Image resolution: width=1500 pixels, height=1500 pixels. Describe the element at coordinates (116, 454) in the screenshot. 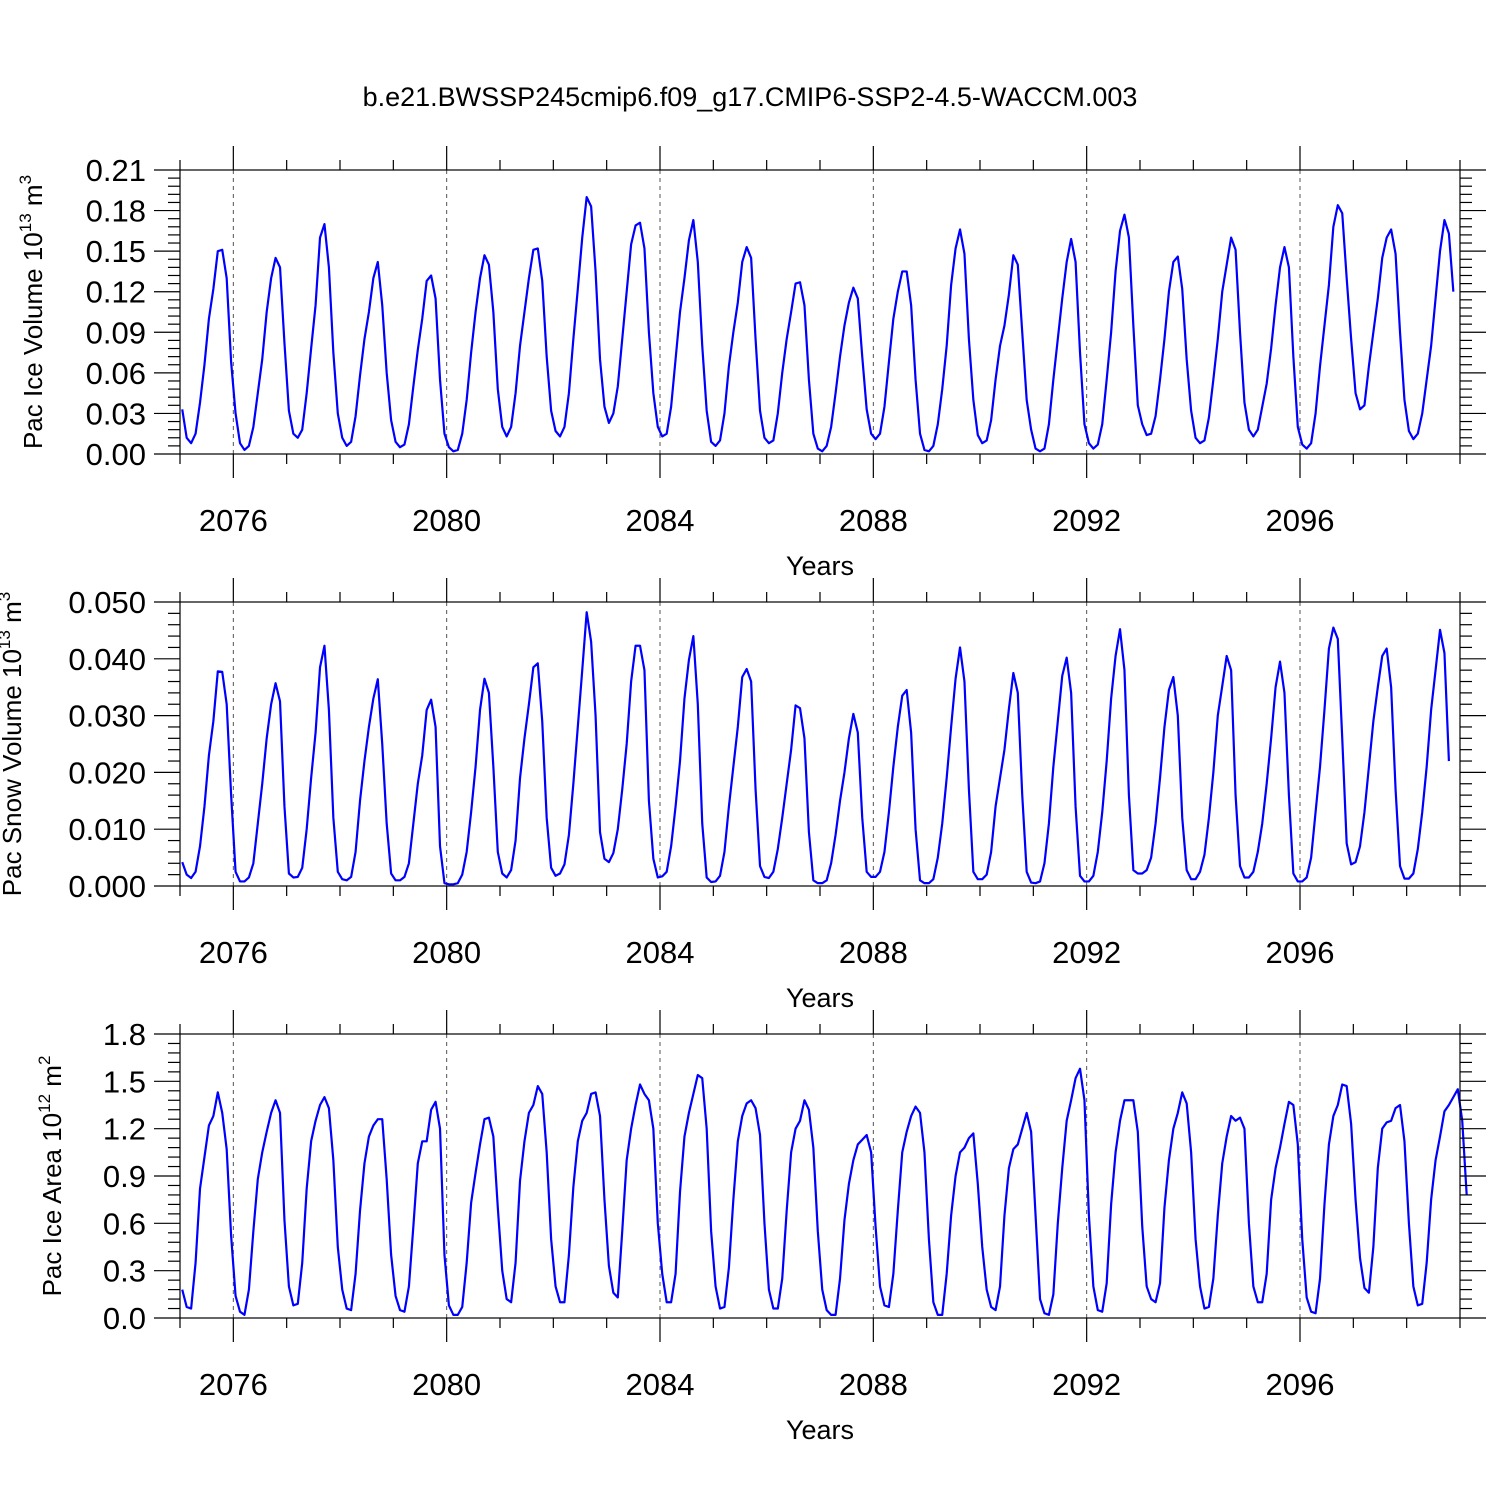

I see `y-tick-label: 0.00` at that location.